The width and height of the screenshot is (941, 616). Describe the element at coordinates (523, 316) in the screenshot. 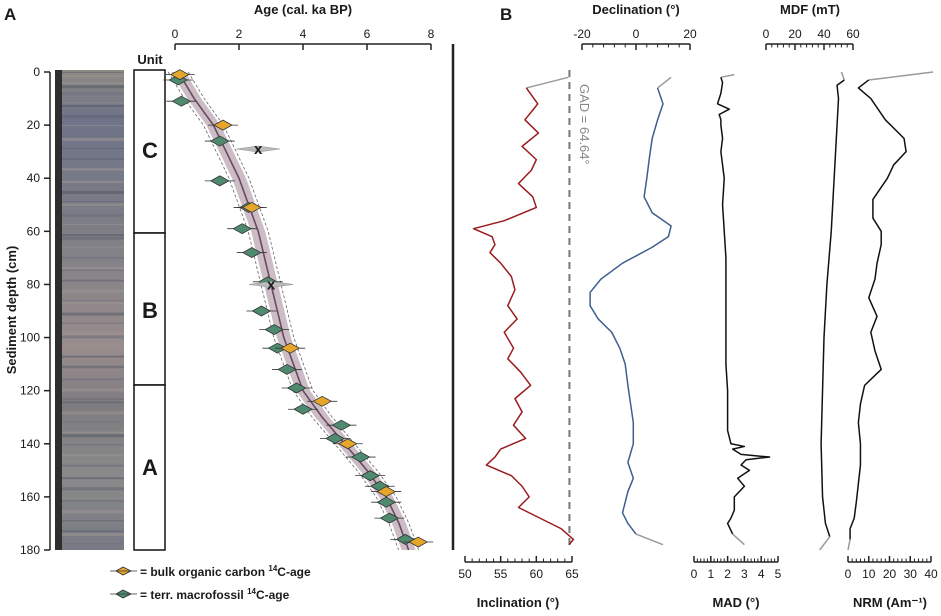

I see `inclination-line` at that location.